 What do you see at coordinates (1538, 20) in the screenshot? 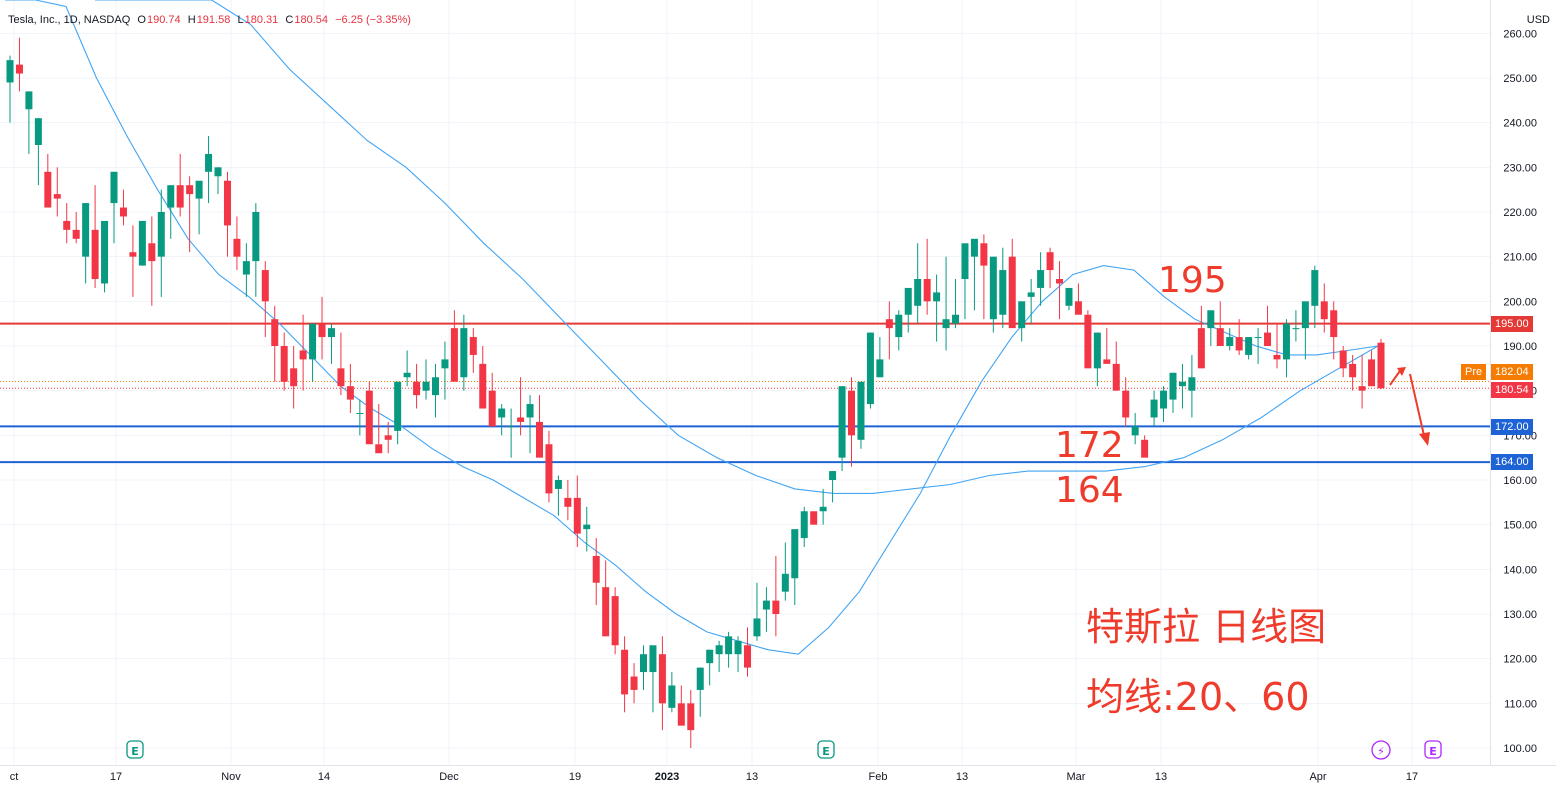
I see `currency-label: USD` at bounding box center [1538, 20].